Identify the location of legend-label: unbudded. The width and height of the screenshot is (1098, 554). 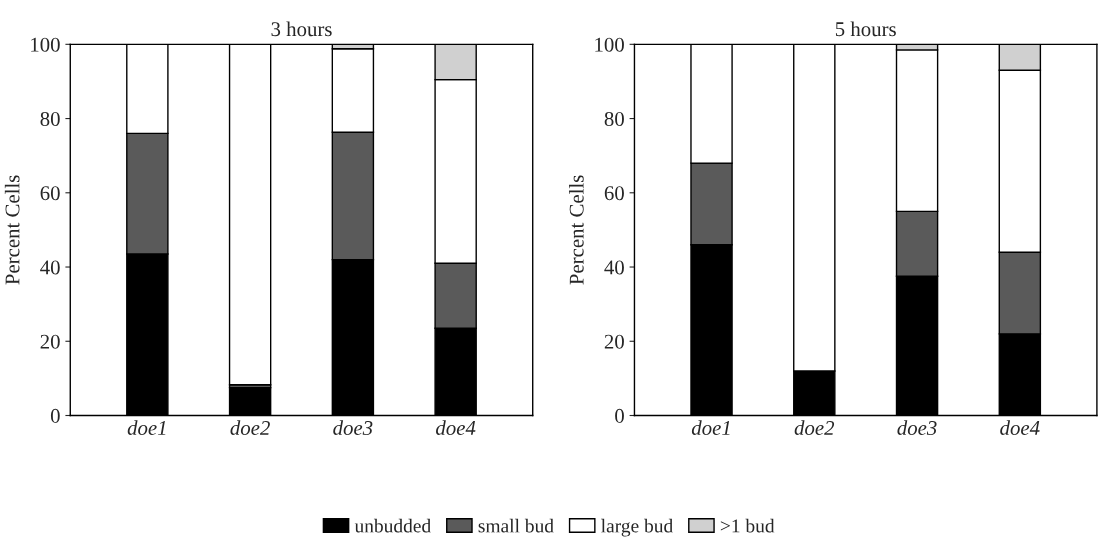
(392, 525).